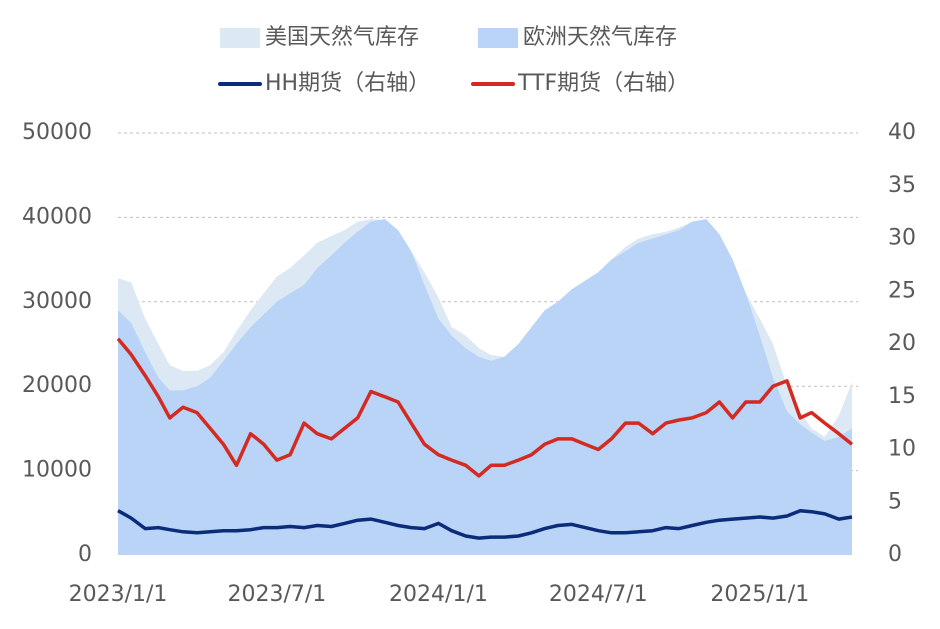  I want to click on y2-tick-label: 0, so click(895, 554).